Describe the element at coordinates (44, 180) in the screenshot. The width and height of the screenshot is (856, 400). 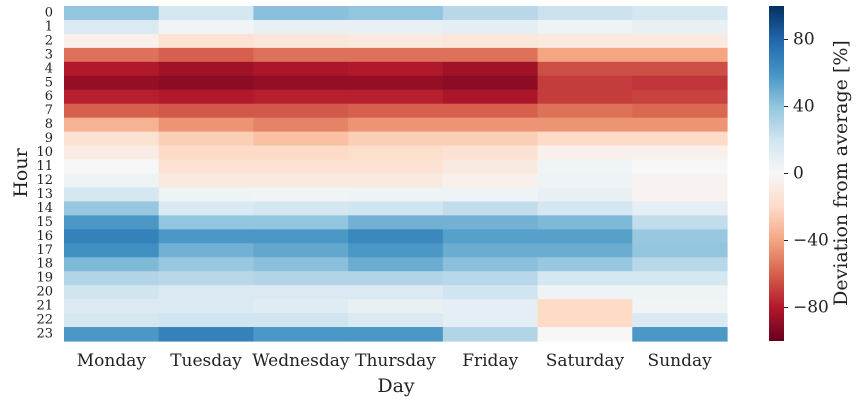
I see `y-tick-label: 12` at that location.